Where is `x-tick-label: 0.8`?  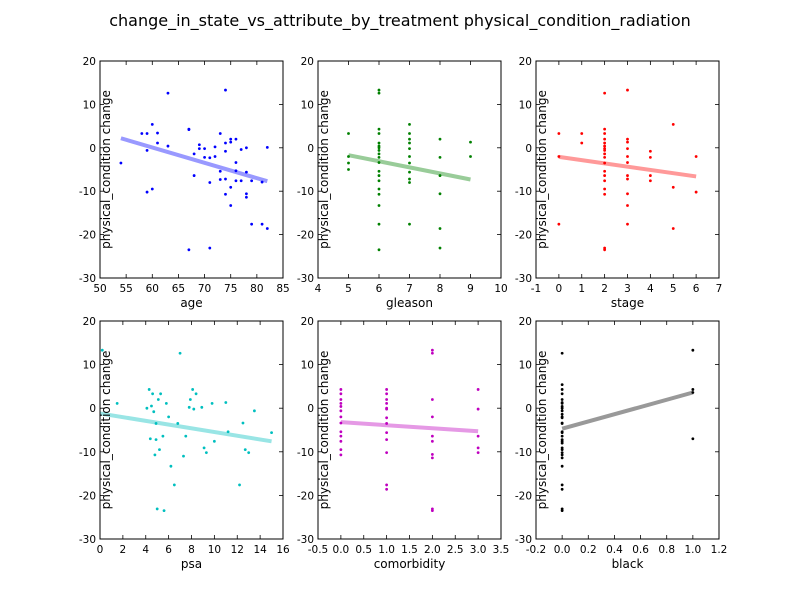
x-tick-label: 0.8 is located at coordinates (666, 550).